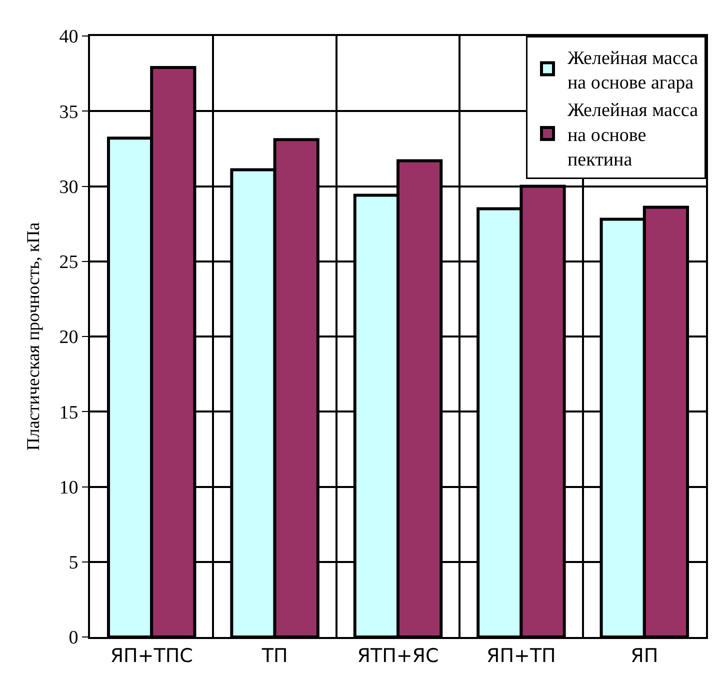 Image resolution: width=716 pixels, height=682 pixels. Describe the element at coordinates (633, 71) in the screenshot. I see `legend-label: Желейная масса на основе агара` at that location.